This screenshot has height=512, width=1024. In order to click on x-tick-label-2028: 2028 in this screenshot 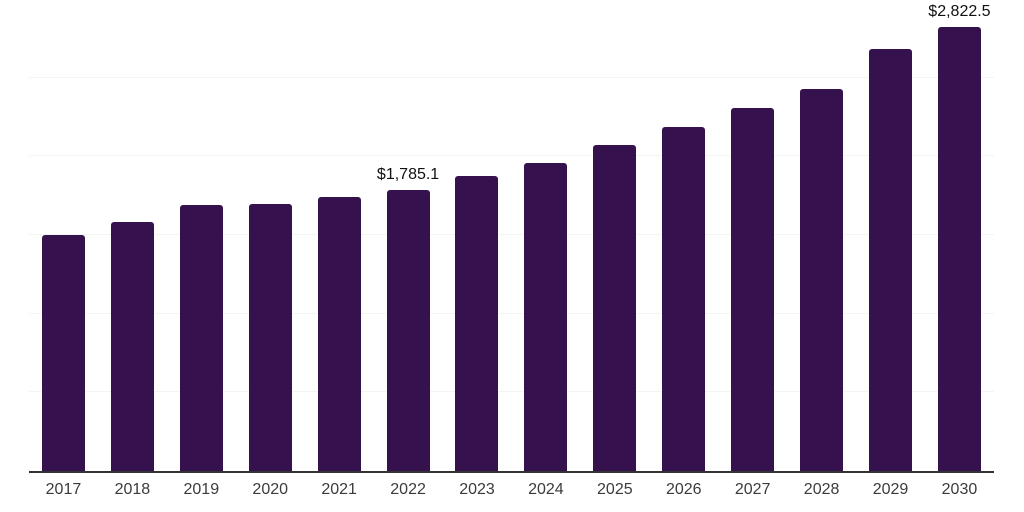, I will do `click(821, 489)`.